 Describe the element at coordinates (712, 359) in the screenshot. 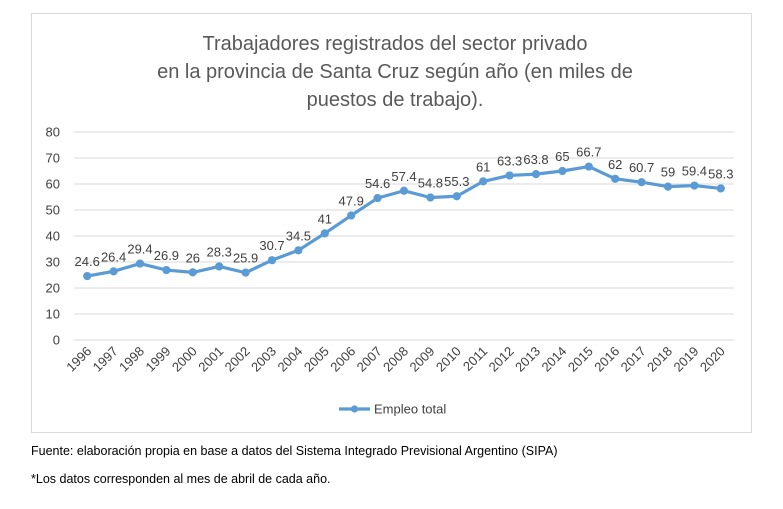

I see `x-tick-label: 2020` at that location.